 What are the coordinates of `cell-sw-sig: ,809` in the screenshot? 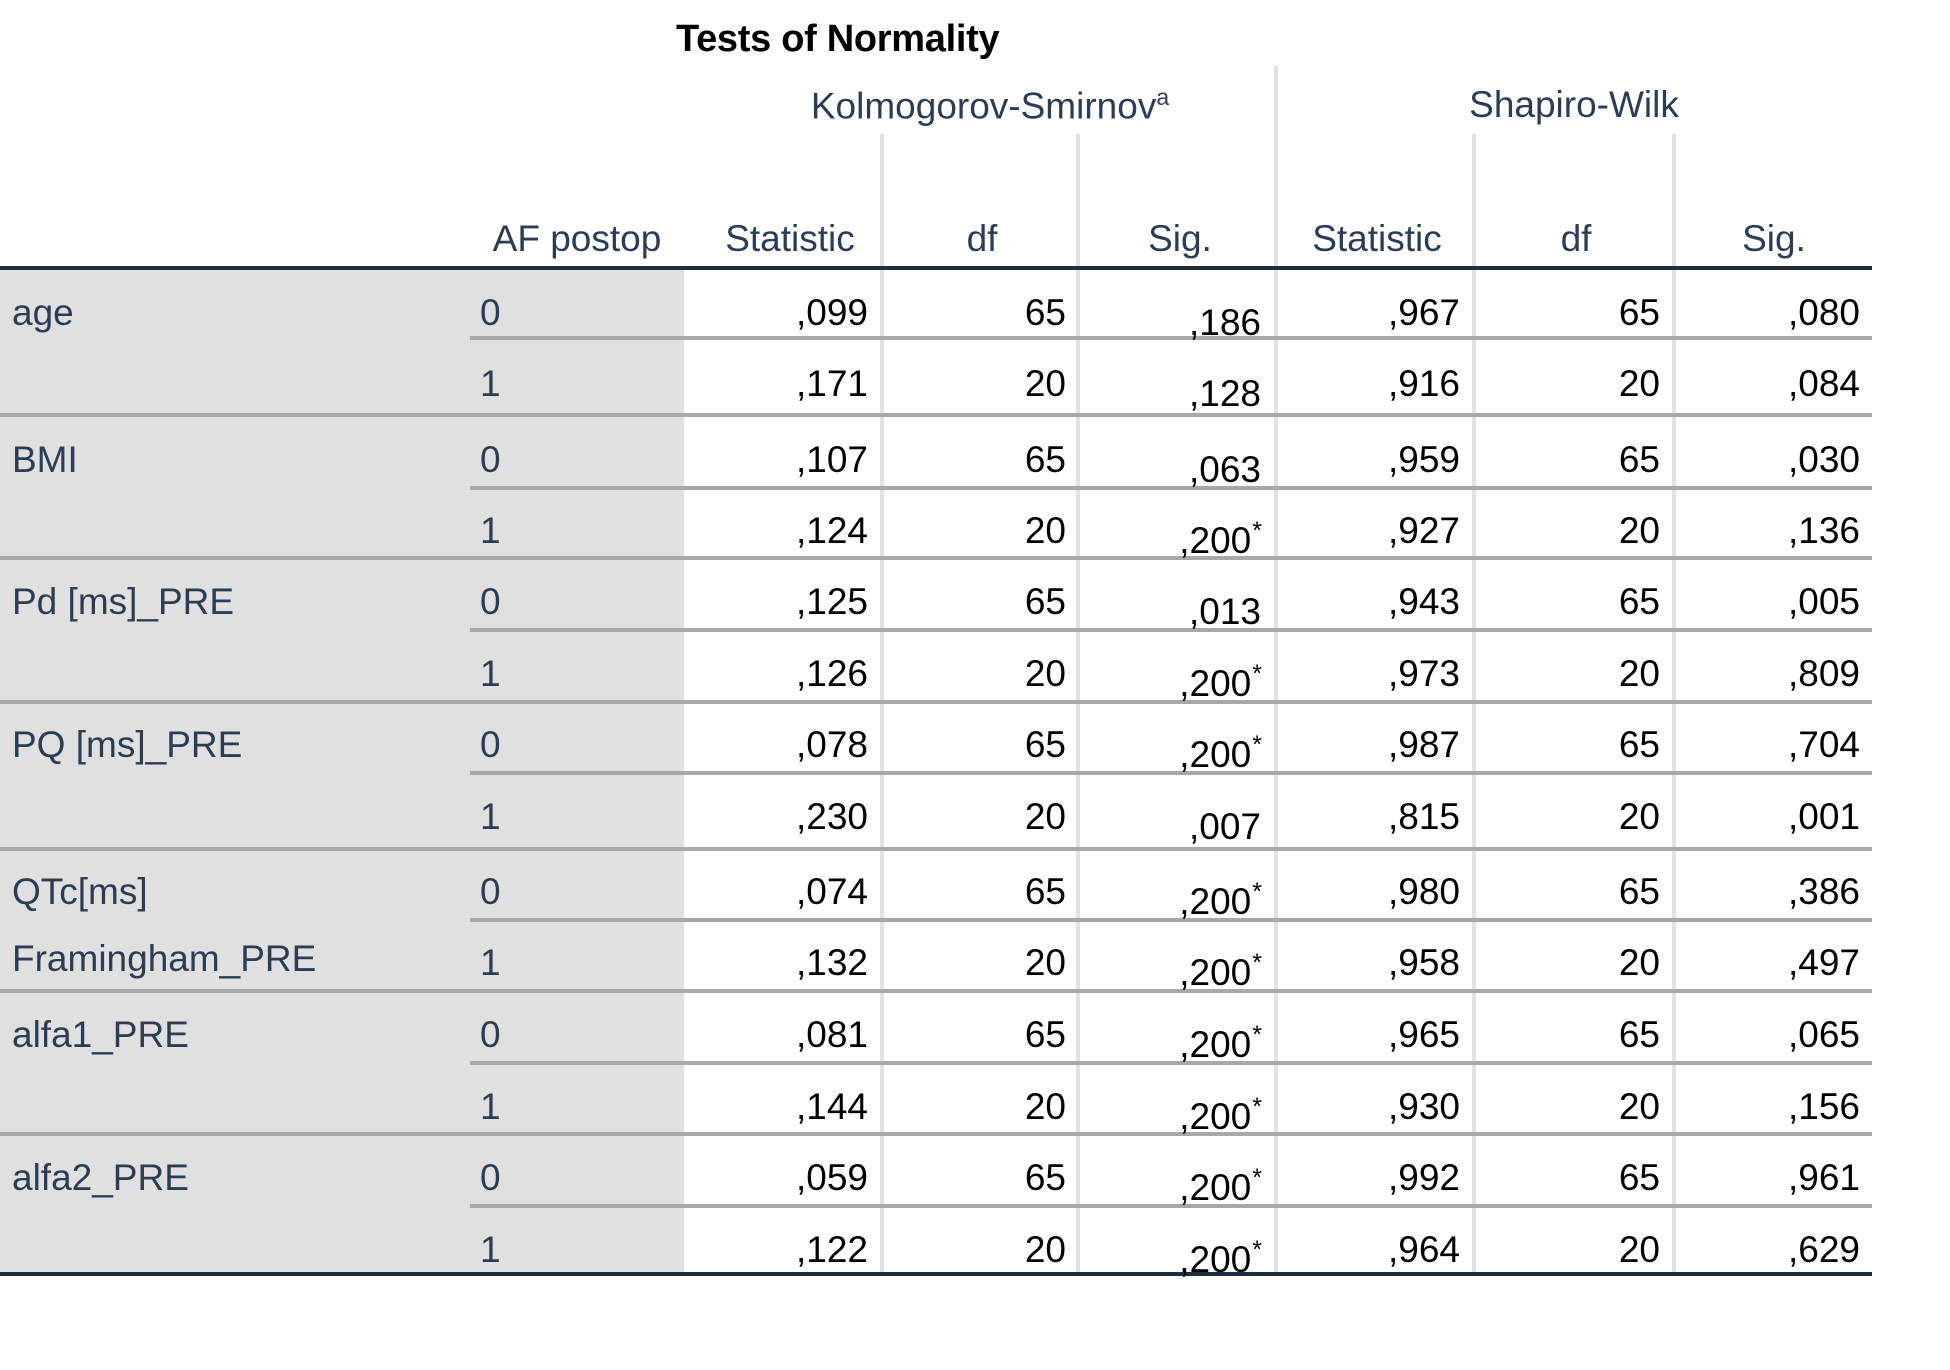 It's located at (1824, 674).